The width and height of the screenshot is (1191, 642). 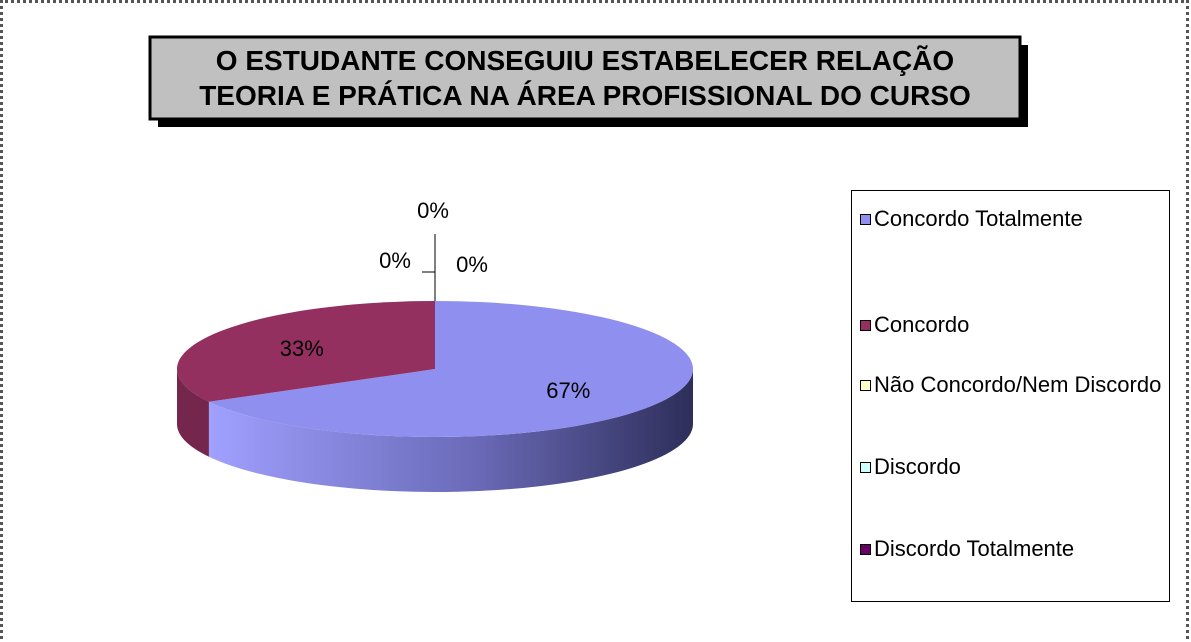 I want to click on data-label: 33%, so click(x=302, y=348).